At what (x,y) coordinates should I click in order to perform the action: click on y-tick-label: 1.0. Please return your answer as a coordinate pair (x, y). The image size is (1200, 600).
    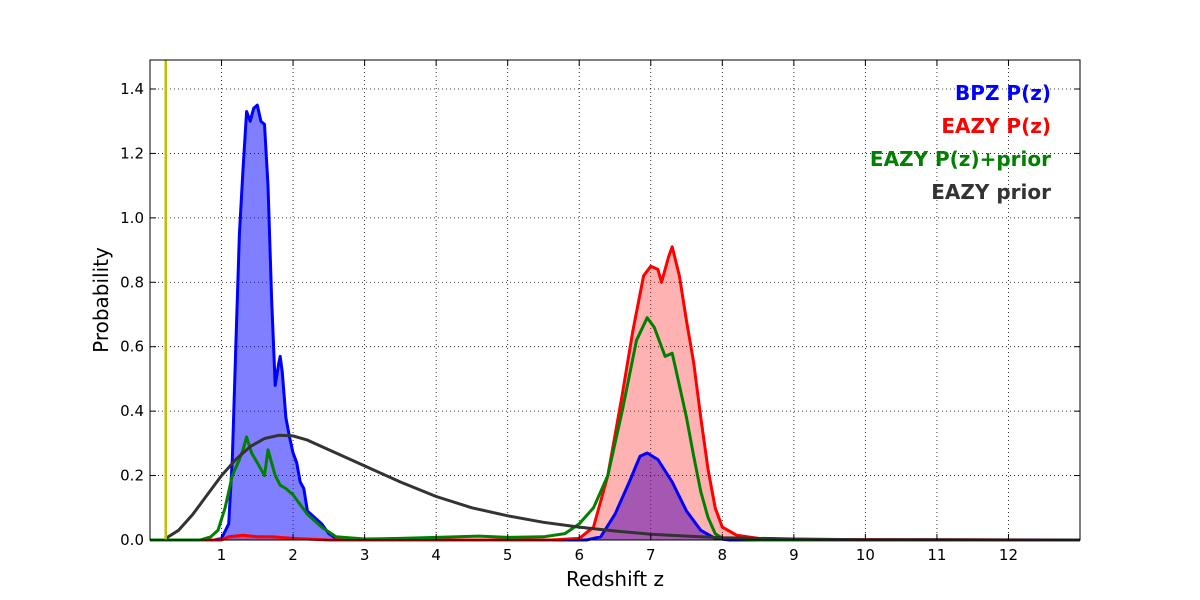
    Looking at the image, I should click on (132, 218).